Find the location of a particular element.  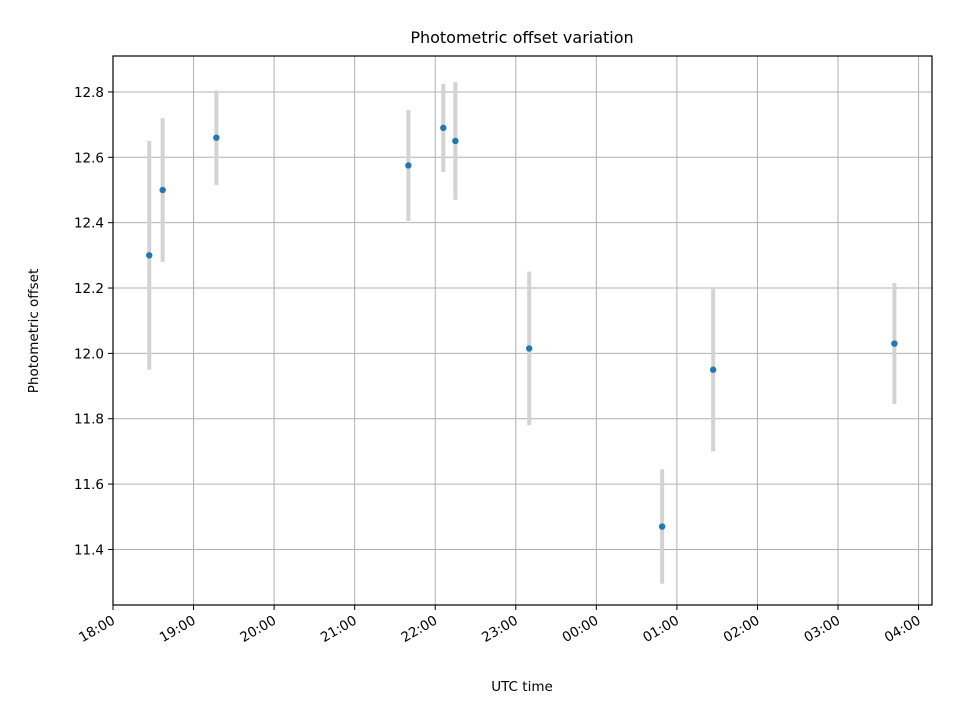

chart-title: Photometric offset variation is located at coordinates (521, 37).